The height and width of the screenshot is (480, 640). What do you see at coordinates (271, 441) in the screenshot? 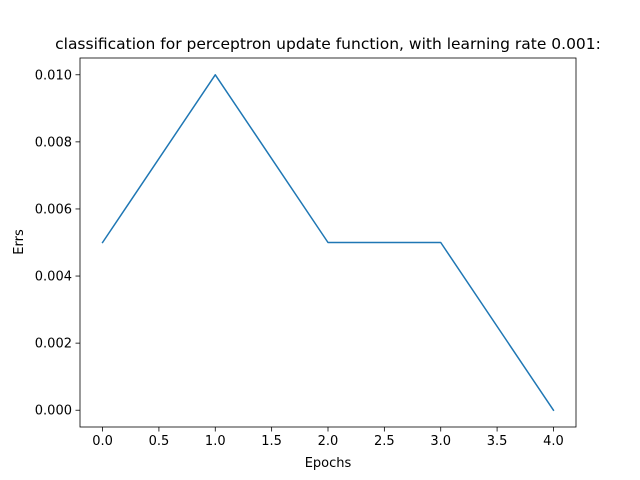
I see `x-tick-label-3: 1.5` at bounding box center [271, 441].